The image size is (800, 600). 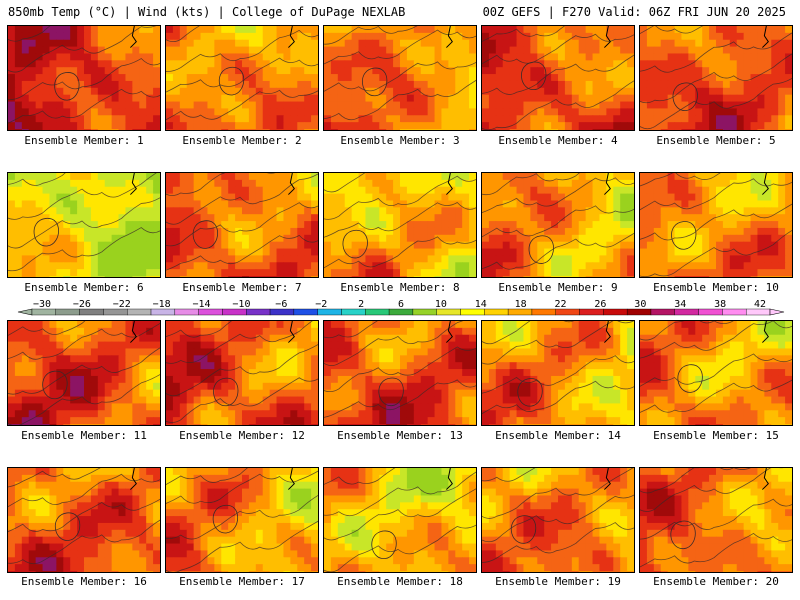 What do you see at coordinates (716, 287) in the screenshot?
I see `ensemble-member-label: Ensemble Member: 10` at bounding box center [716, 287].